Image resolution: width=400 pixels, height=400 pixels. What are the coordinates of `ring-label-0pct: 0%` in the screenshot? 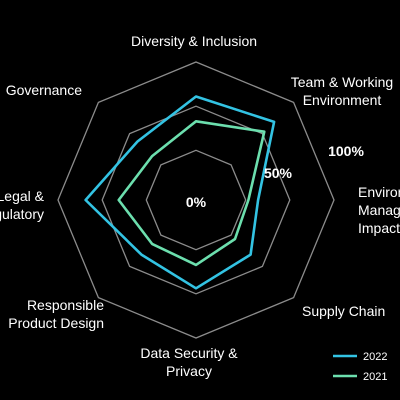 It's located at (196, 202).